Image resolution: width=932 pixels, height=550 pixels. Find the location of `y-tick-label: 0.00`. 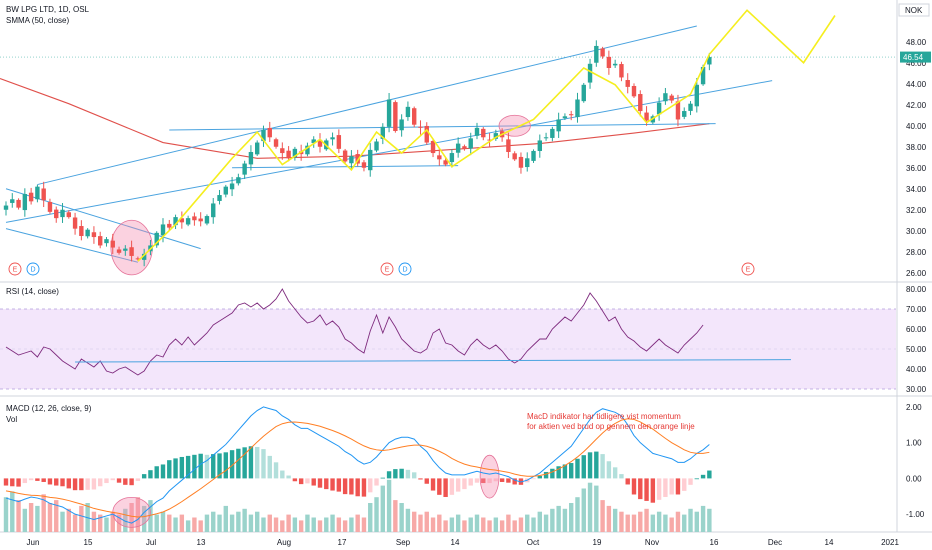

y-tick-label: 0.00 is located at coordinates (914, 478).